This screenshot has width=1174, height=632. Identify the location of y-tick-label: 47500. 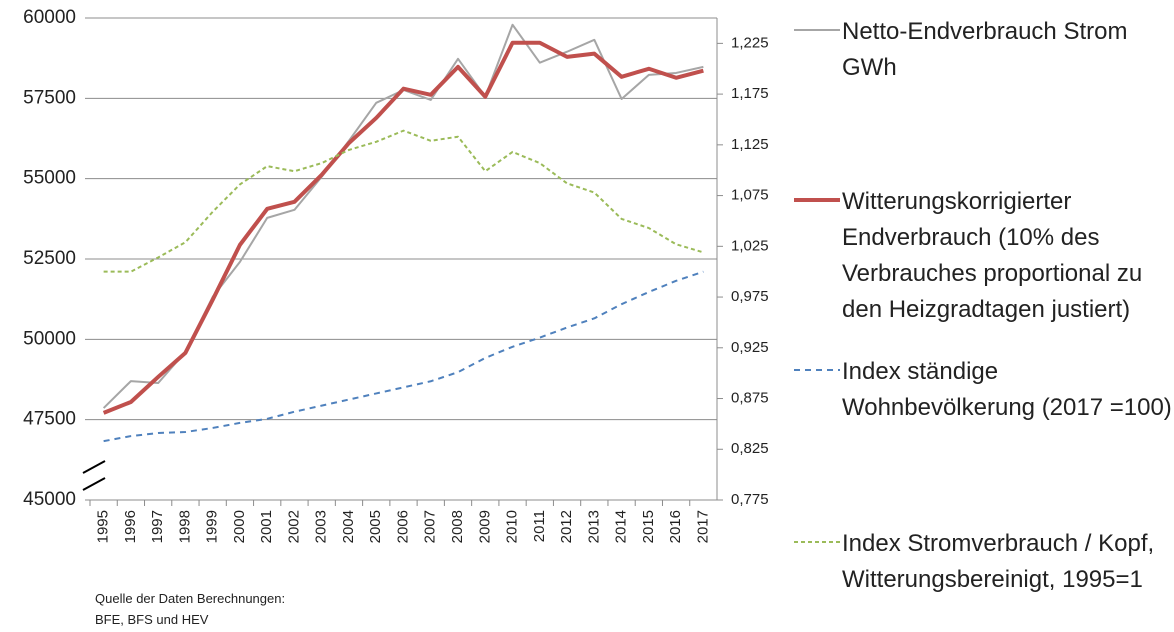
(49, 419).